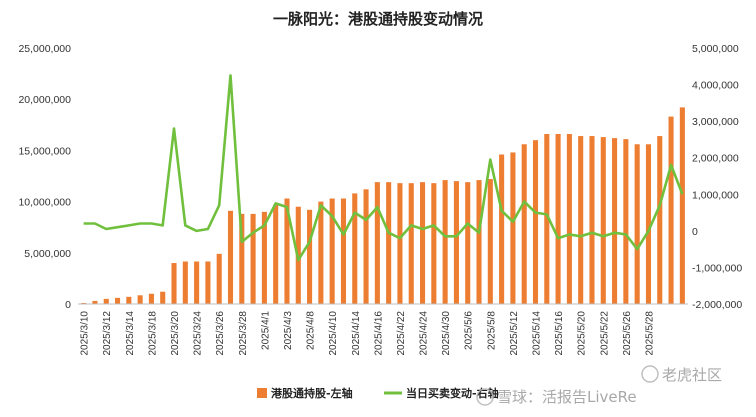 Image resolution: width=756 pixels, height=417 pixels. What do you see at coordinates (649, 333) in the screenshot?
I see `x-tick-label: 2025/5/28` at bounding box center [649, 333].